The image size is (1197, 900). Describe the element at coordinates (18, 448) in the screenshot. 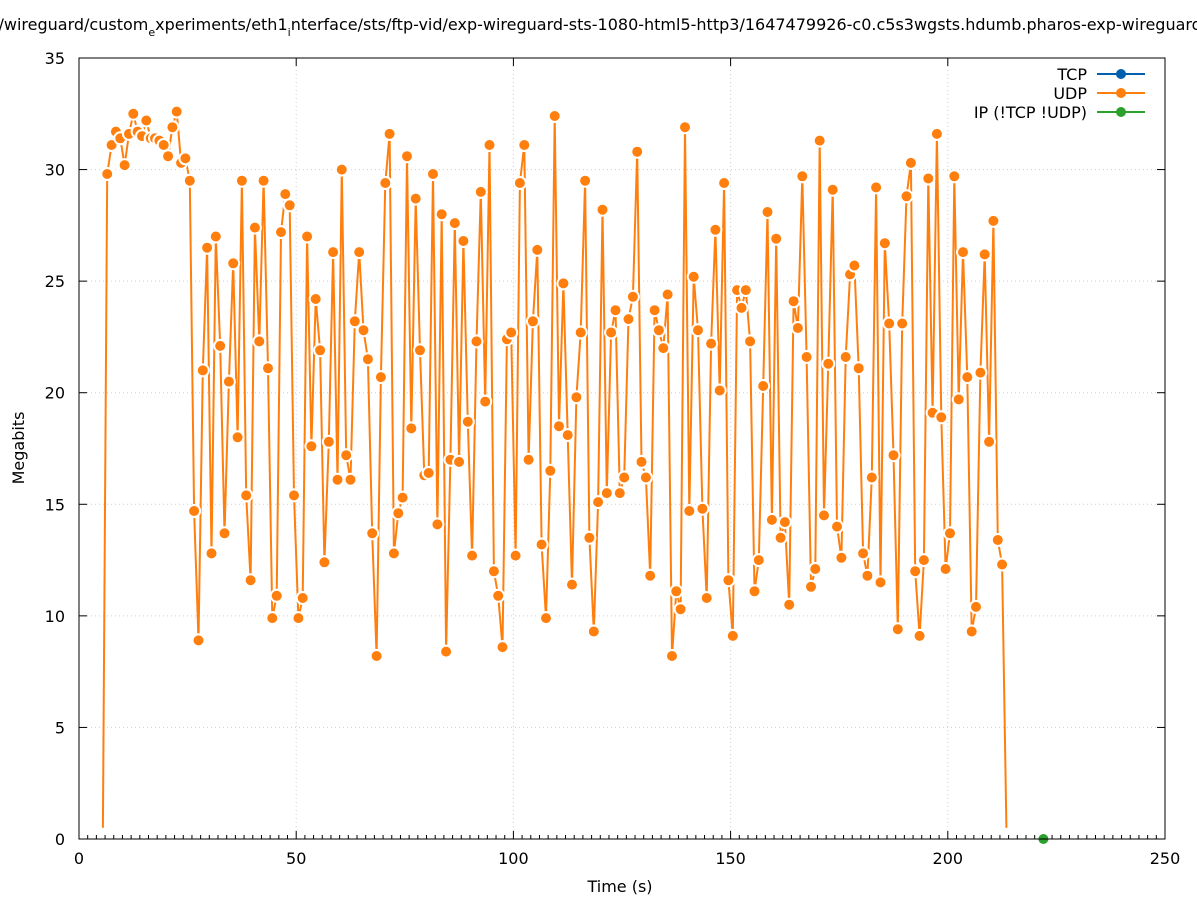

I see `y-axis-label: Megabits` at that location.